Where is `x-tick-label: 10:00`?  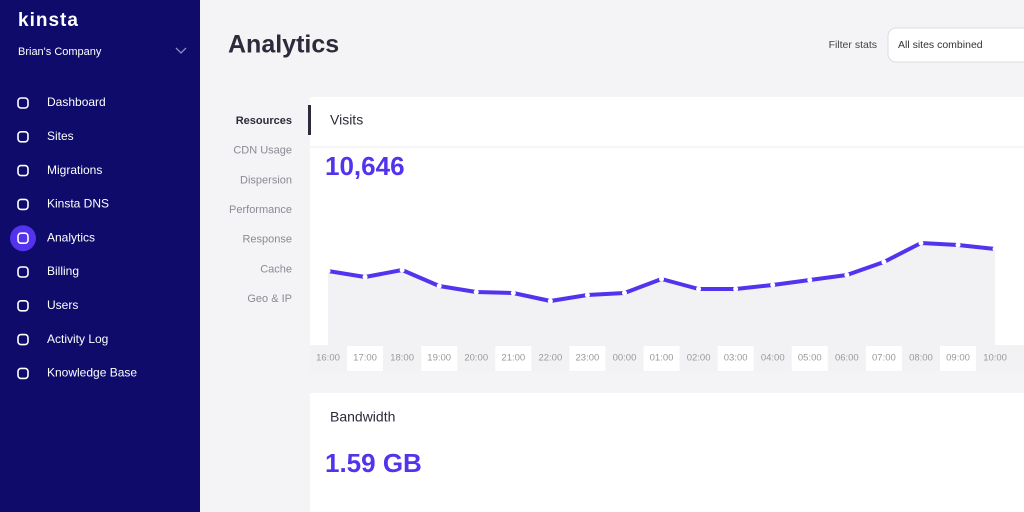
x-tick-label: 10:00 is located at coordinates (995, 358).